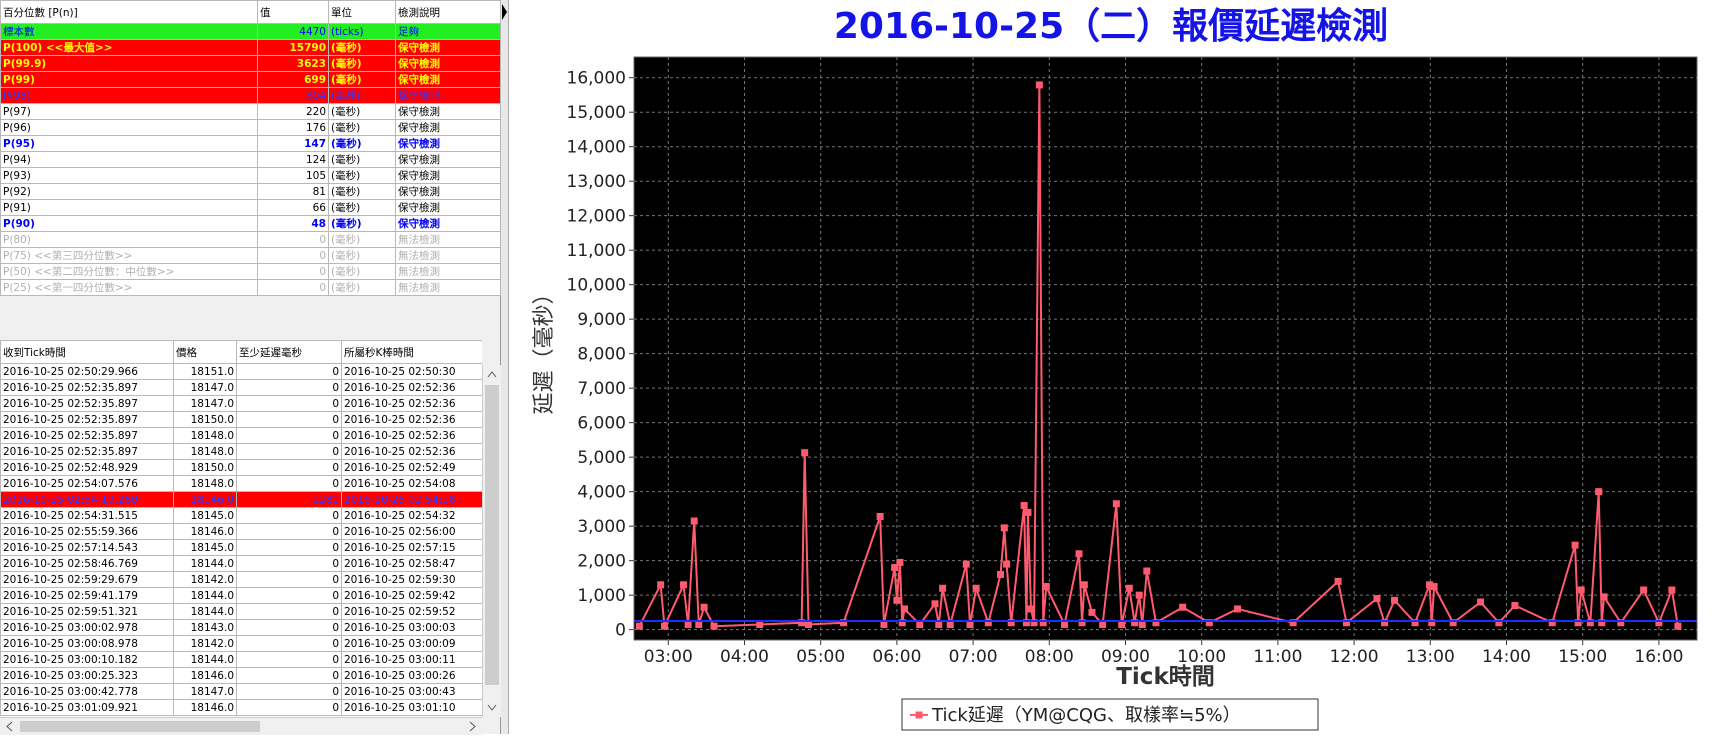  Describe the element at coordinates (505, 367) in the screenshot. I see `splitter` at that location.